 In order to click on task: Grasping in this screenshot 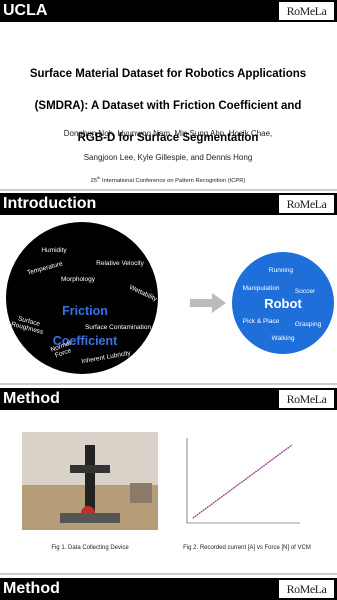, I will do `click(308, 324)`.